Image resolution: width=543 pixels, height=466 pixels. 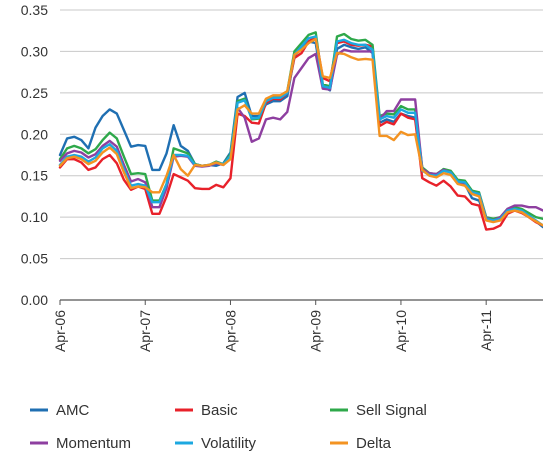 What do you see at coordinates (374, 443) in the screenshot?
I see `legend-label: Delta` at bounding box center [374, 443].